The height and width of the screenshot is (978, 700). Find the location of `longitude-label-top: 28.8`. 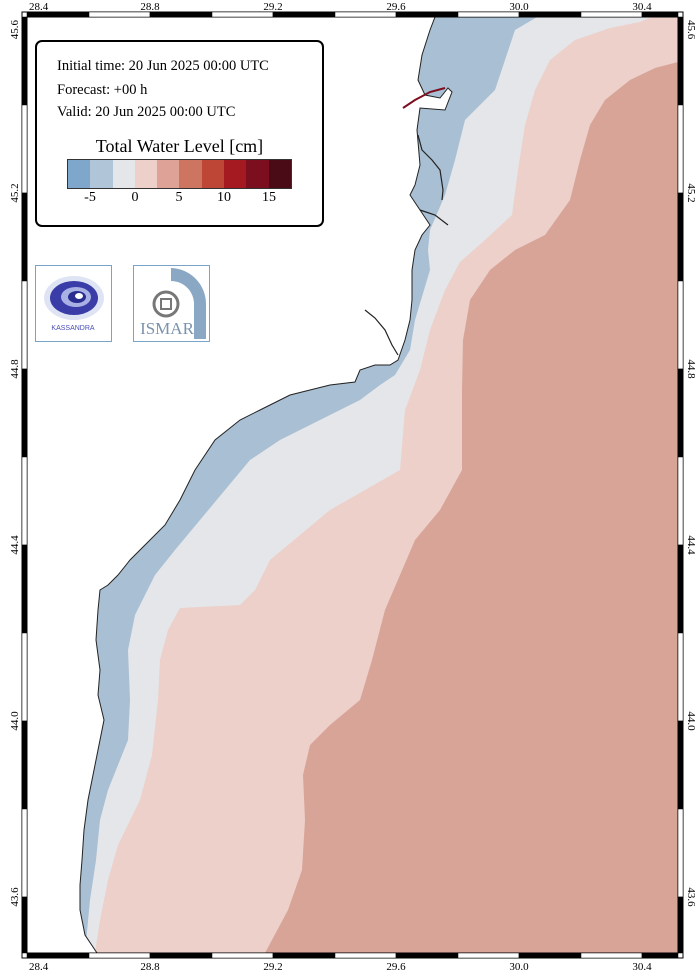

longitude-label-top: 28.8 is located at coordinates (150, 7).